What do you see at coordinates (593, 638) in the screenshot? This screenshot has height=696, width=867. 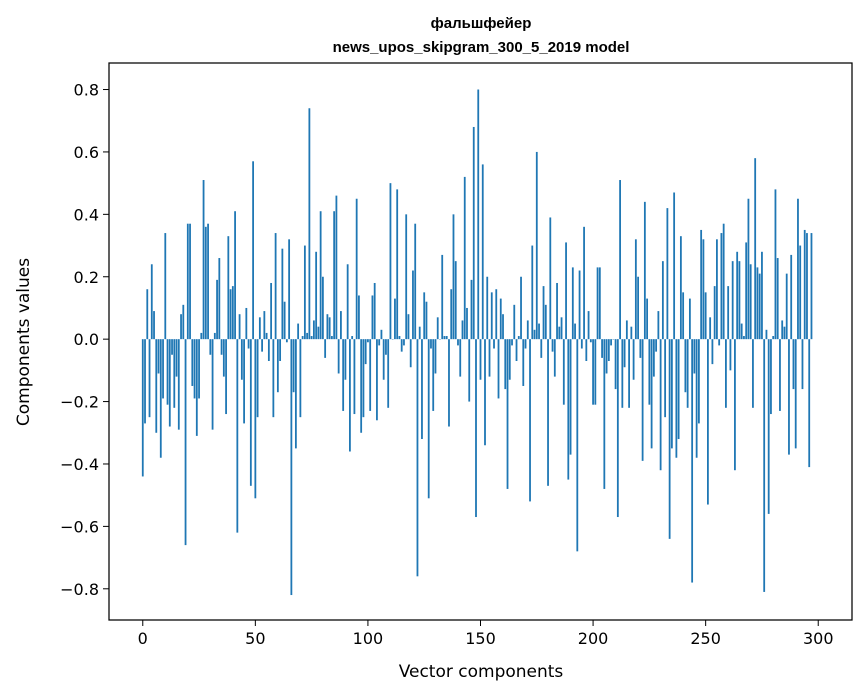 I see `x-tick-label: 200` at bounding box center [593, 638].